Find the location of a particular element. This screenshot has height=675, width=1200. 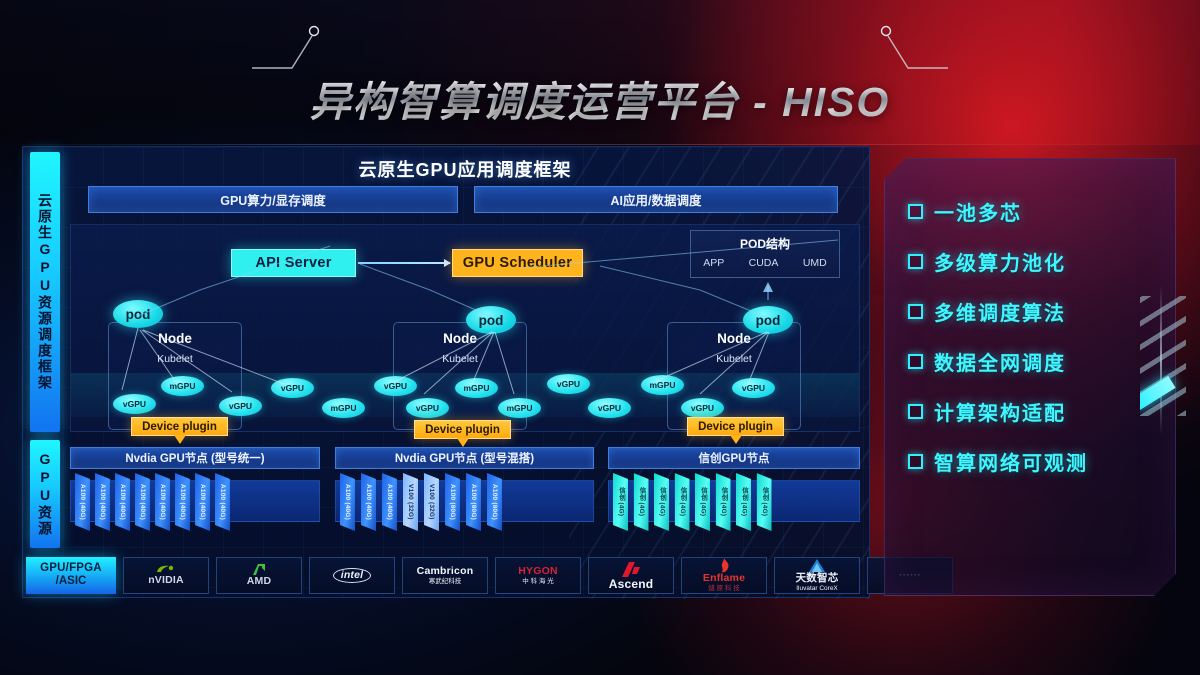

api-to-scheduler-arrow is located at coordinates (404, 263).